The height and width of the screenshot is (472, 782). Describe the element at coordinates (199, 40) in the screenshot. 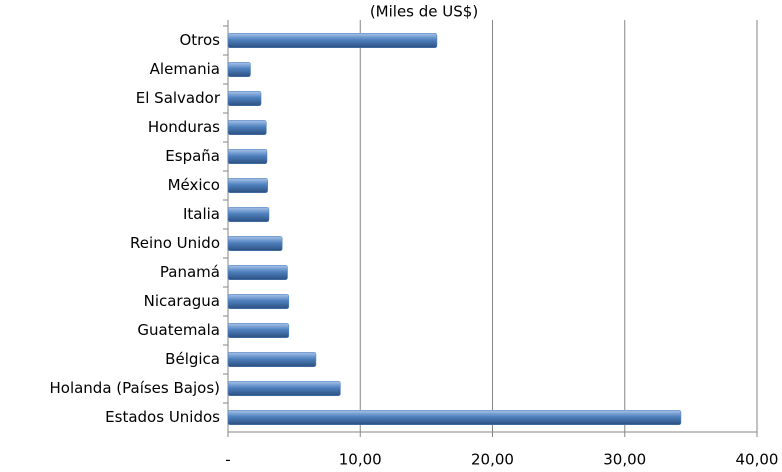

I see `y-tick-label: Otros` at that location.